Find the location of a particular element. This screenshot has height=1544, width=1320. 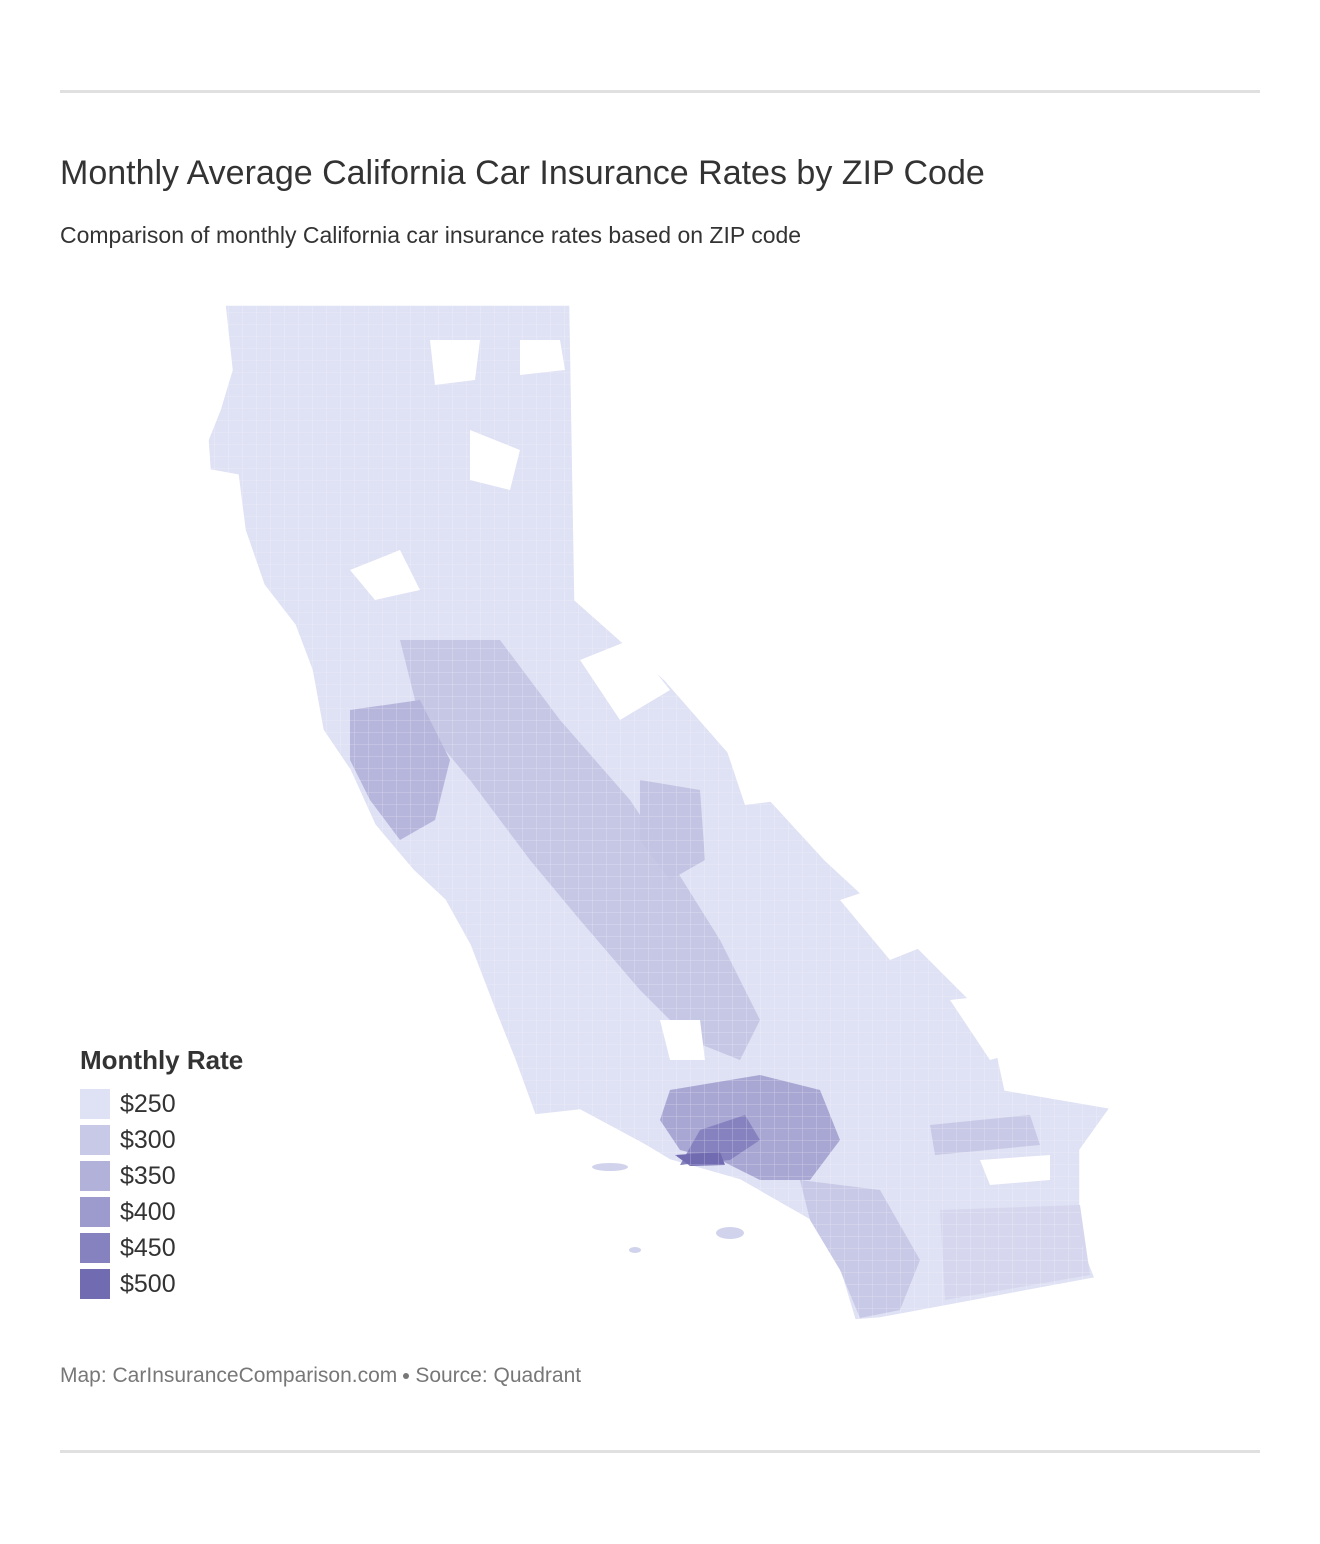

legend-item: $500 is located at coordinates (210, 1284).